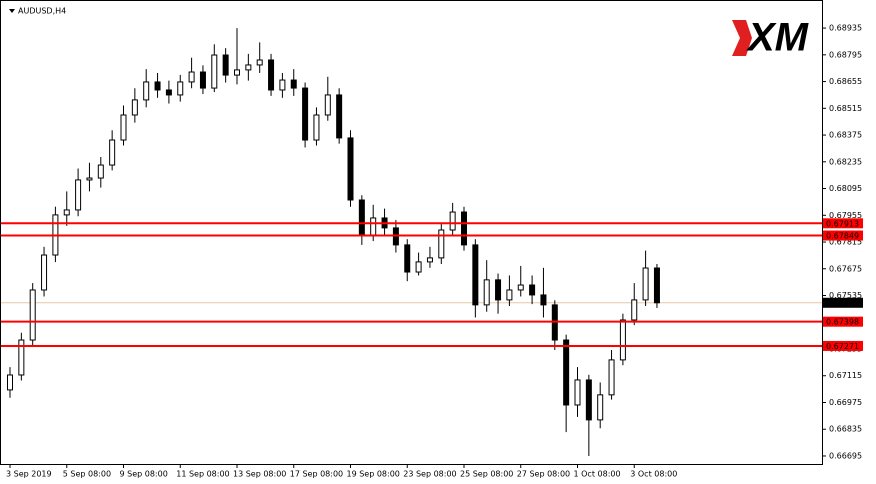 The width and height of the screenshot is (876, 484). What do you see at coordinates (373, 474) in the screenshot?
I see `x-tick-label: 19 Sep 08:00` at bounding box center [373, 474].